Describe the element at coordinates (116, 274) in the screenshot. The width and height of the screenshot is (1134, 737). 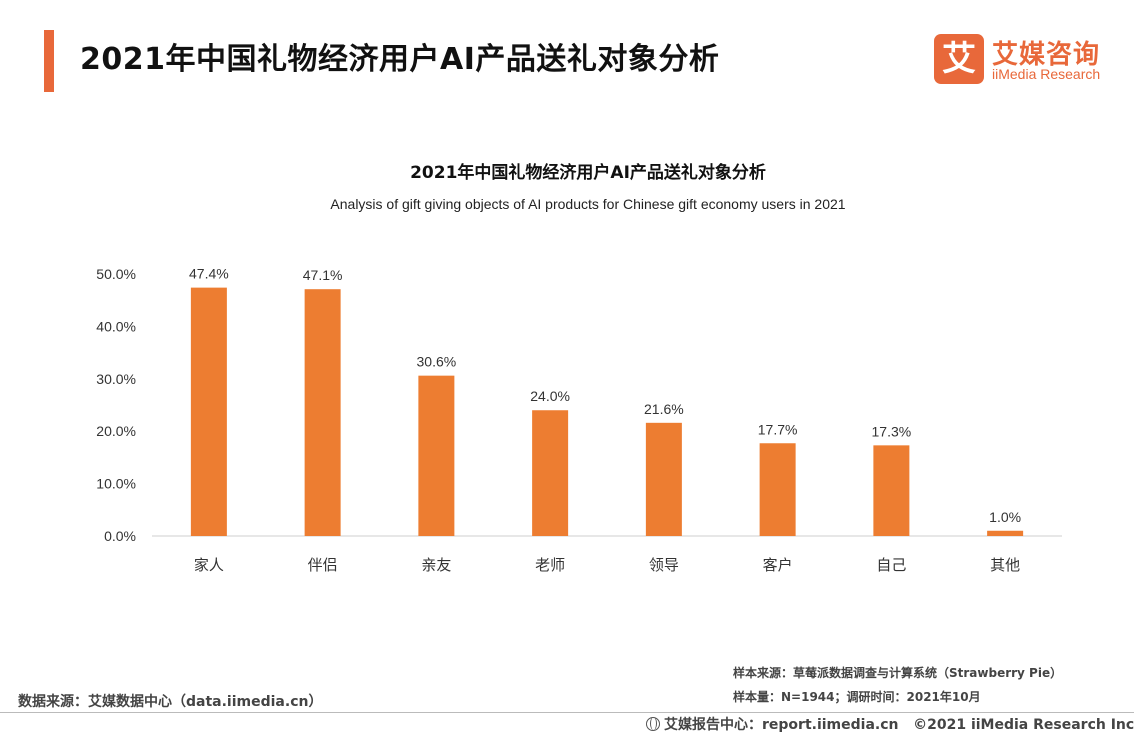
I see `y-tick-label: 50.0%` at that location.